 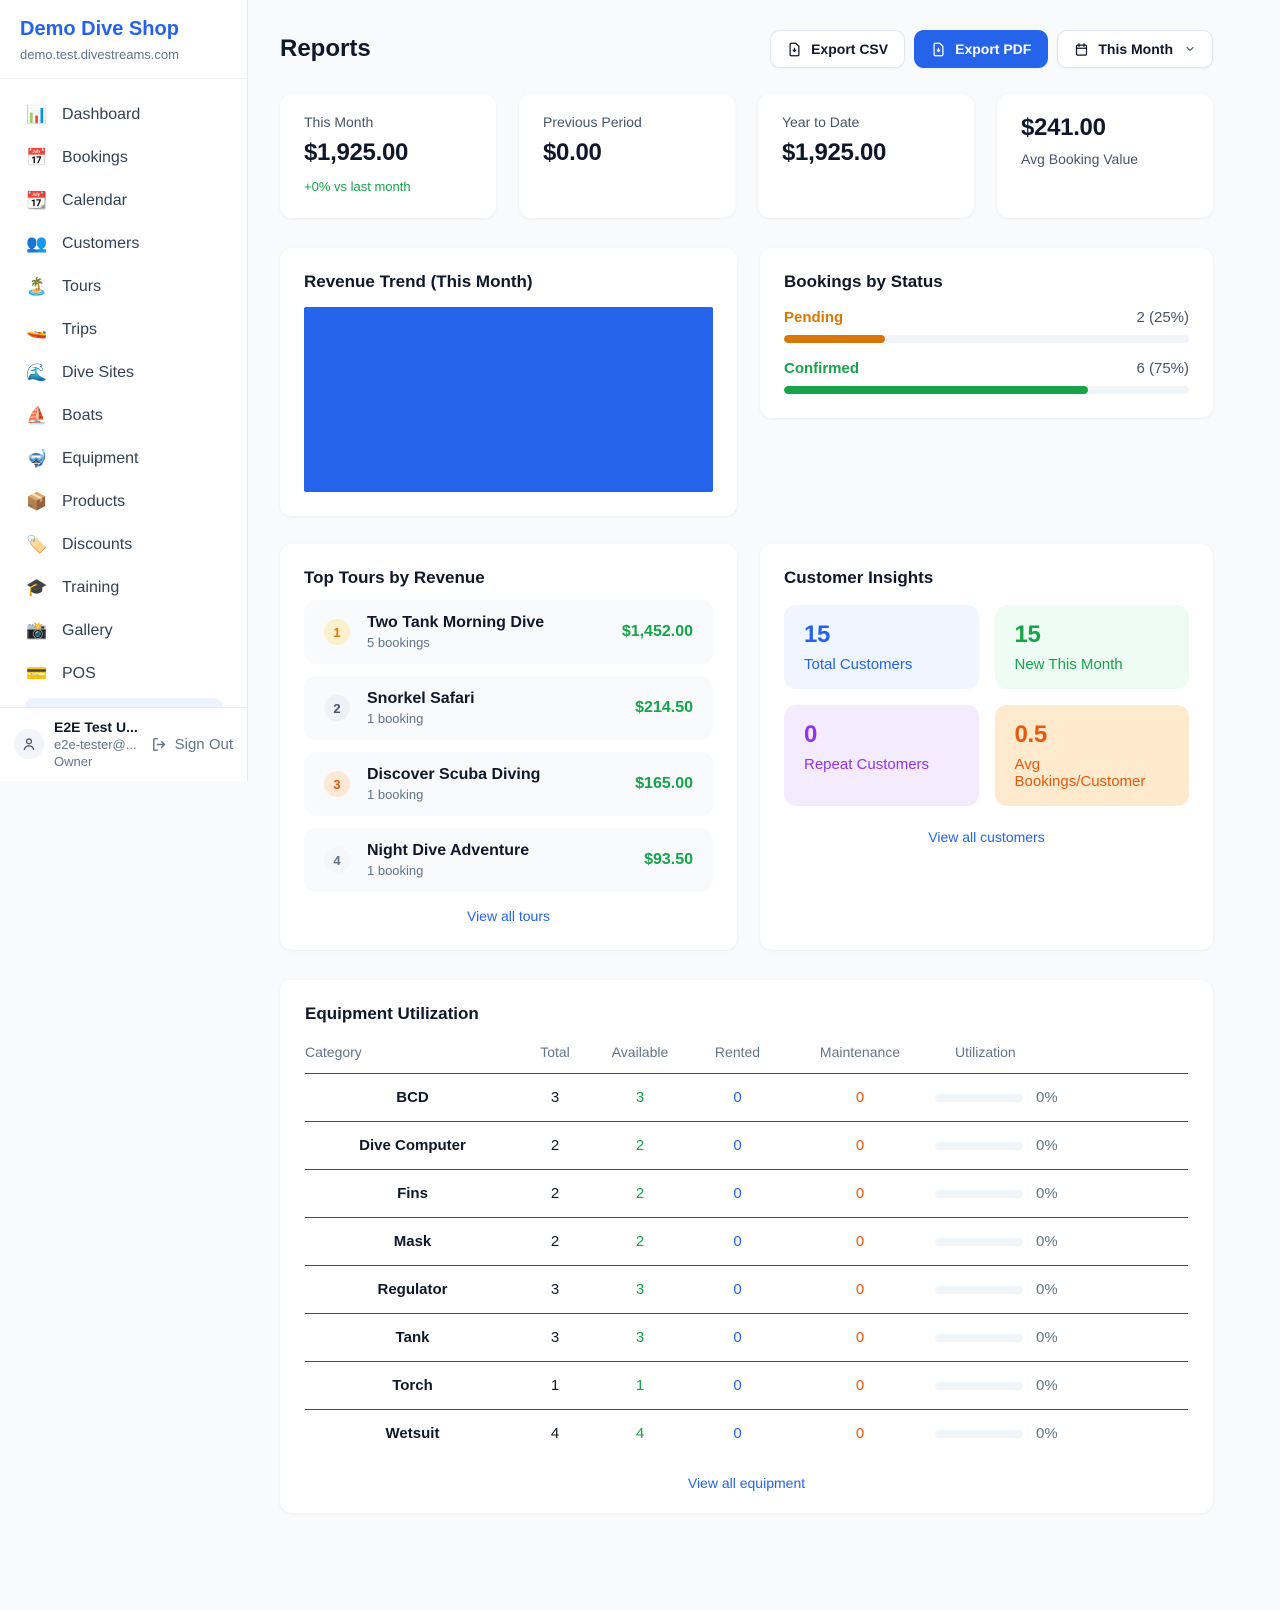 What do you see at coordinates (37, 372) in the screenshot?
I see `dive-sites-icon: 🌊` at bounding box center [37, 372].